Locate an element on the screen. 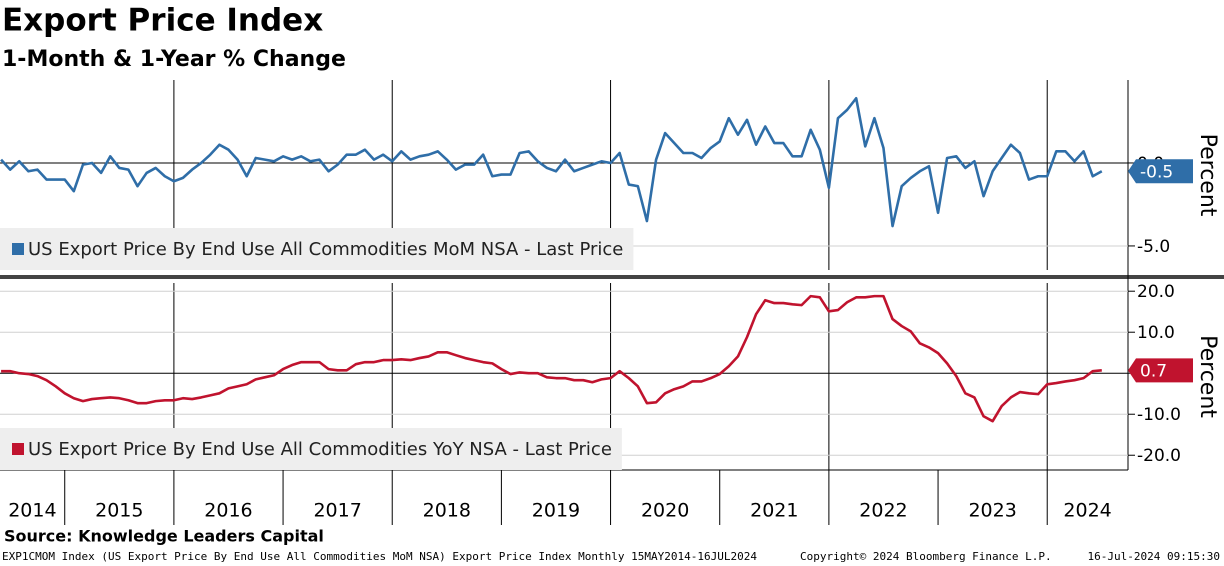 The image size is (1224, 566). y-tick-label: 20.0 is located at coordinates (1156, 292).